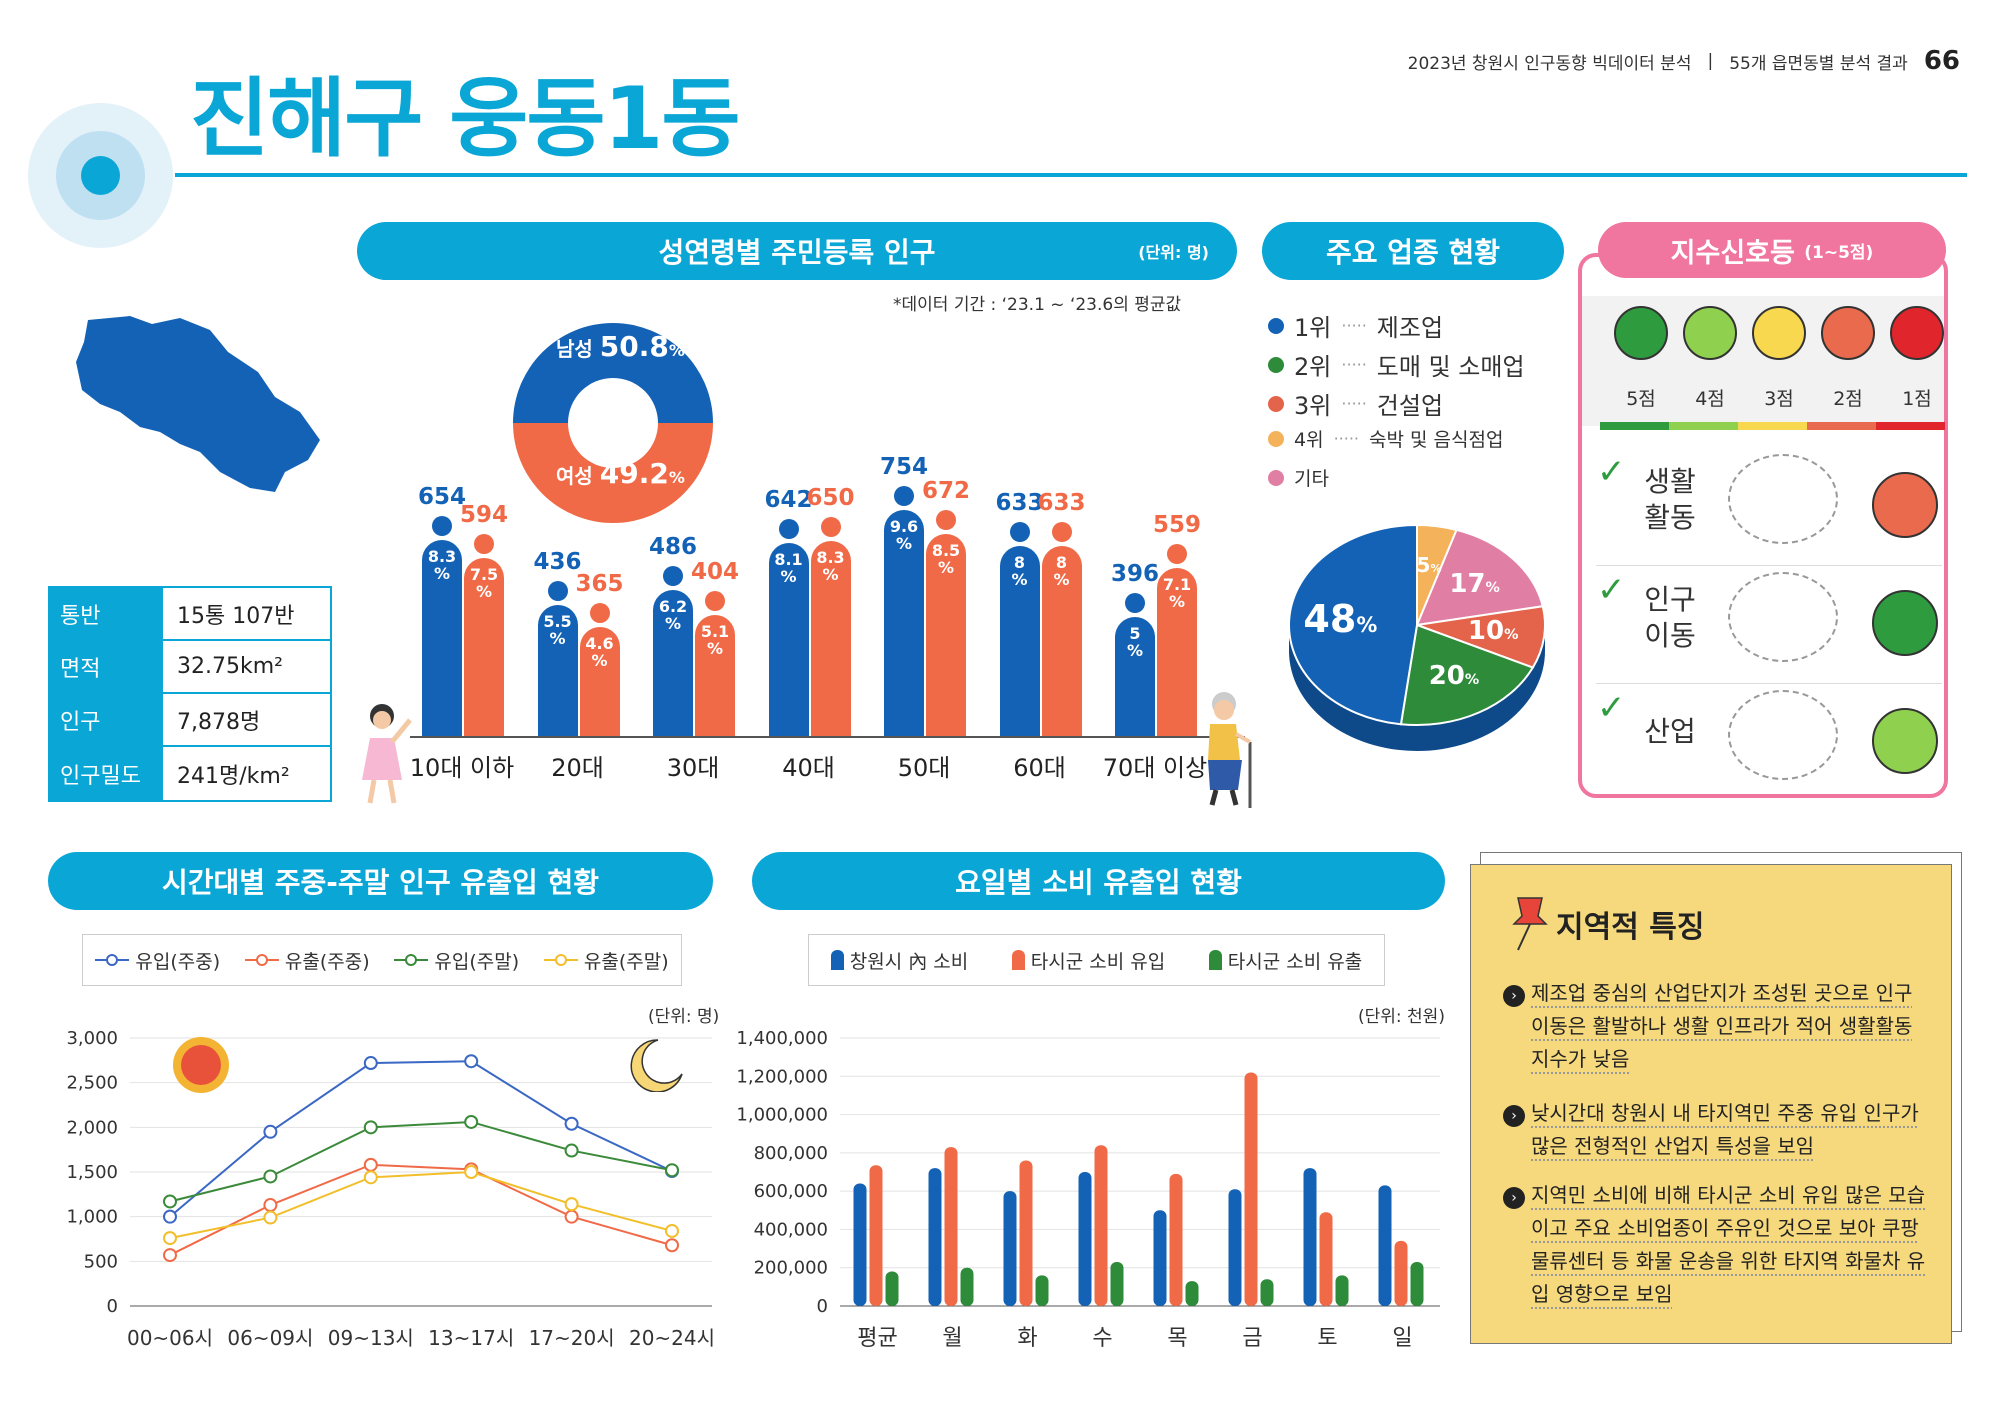  Describe the element at coordinates (477, 961) in the screenshot. I see `legend-label: 유입(주말)` at that location.